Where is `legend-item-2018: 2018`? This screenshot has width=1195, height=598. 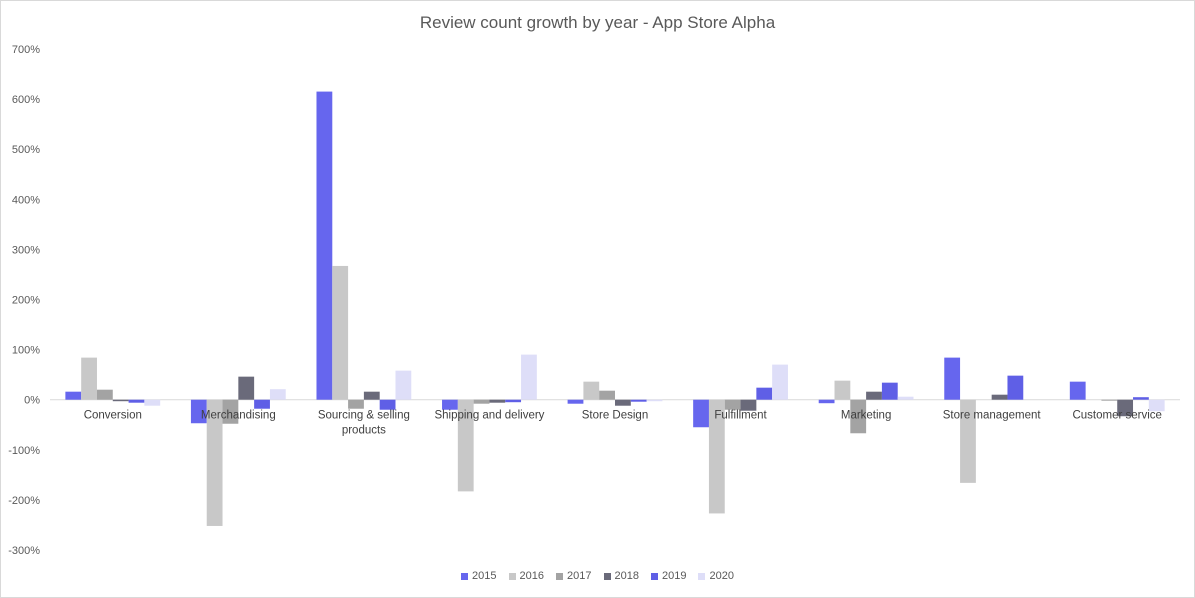
legend-item-2018: 2018 is located at coordinates (621, 576).